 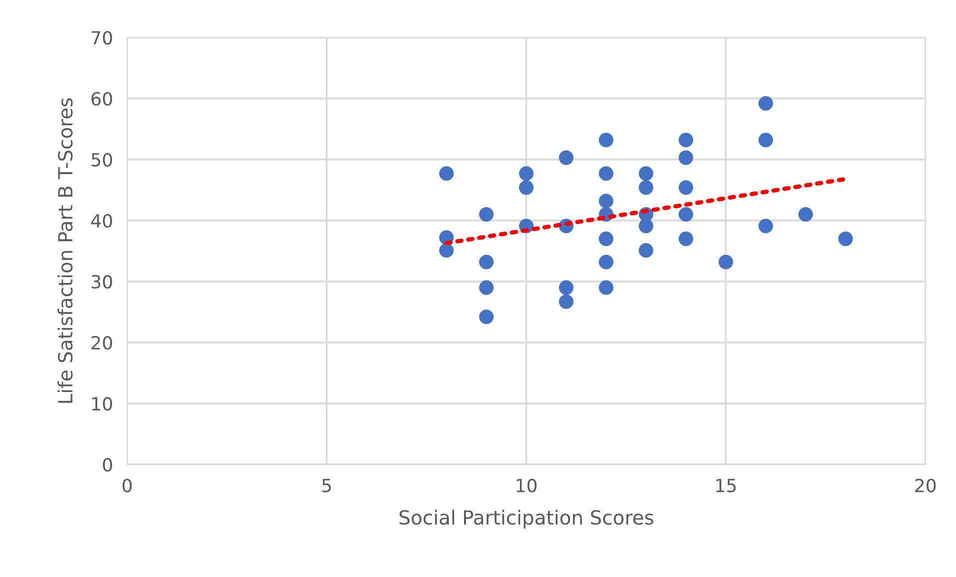 I want to click on x-tick-label: 0, so click(x=127, y=485).